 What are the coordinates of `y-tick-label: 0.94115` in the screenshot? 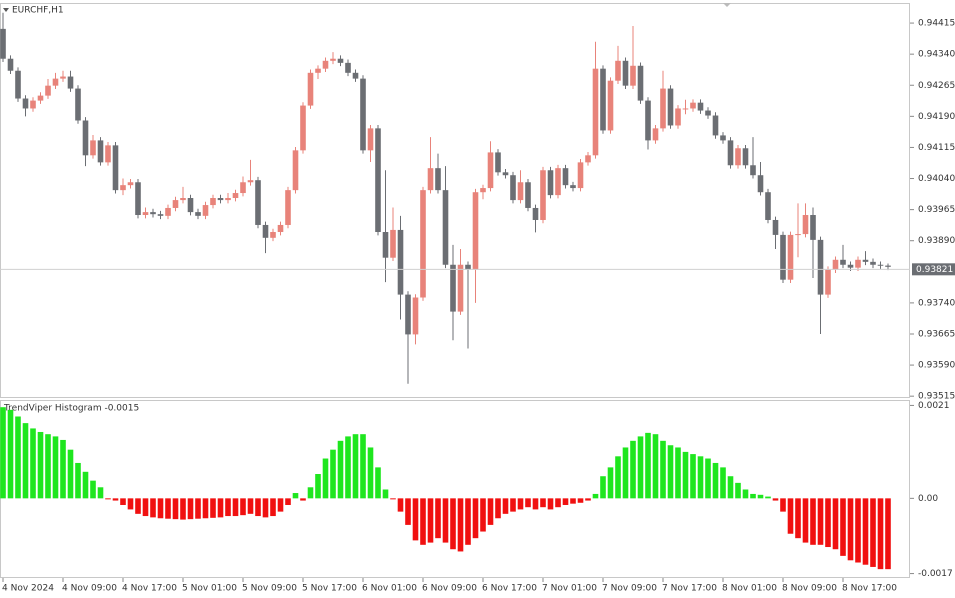 It's located at (936, 148).